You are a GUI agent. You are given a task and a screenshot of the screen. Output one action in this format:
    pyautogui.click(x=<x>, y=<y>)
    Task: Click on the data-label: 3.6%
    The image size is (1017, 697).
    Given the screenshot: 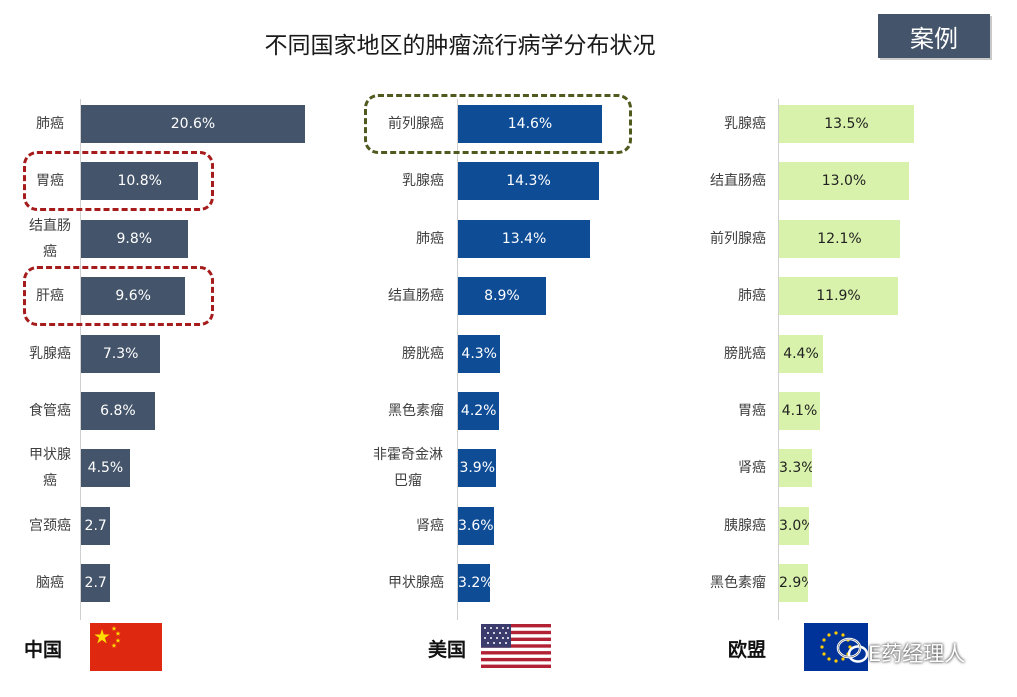 What is the action you would take?
    pyautogui.click(x=476, y=525)
    